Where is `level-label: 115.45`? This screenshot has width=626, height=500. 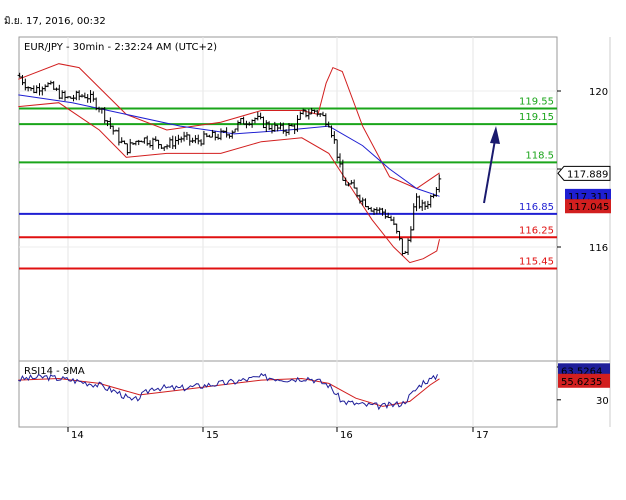
level-label: 115.45 is located at coordinates (536, 261).